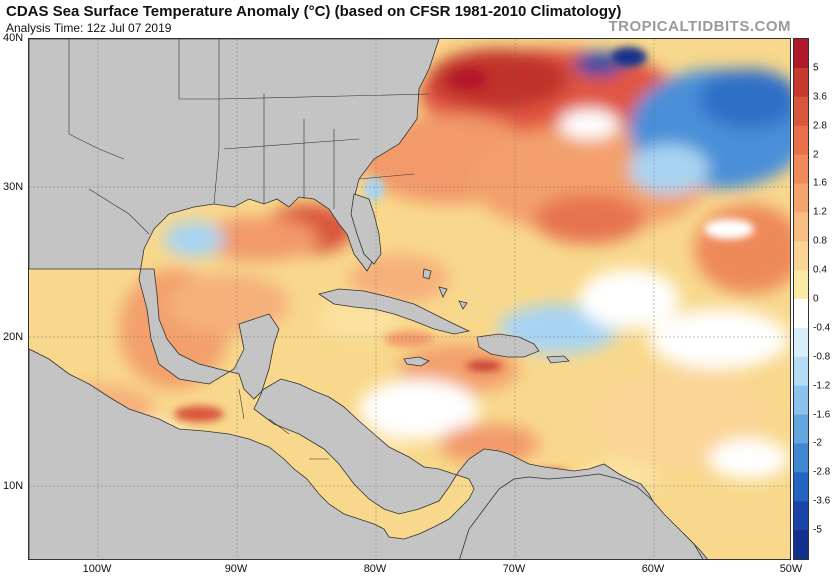  What do you see at coordinates (820, 126) in the screenshot?
I see `colorbar-label: 2.8` at bounding box center [820, 126].